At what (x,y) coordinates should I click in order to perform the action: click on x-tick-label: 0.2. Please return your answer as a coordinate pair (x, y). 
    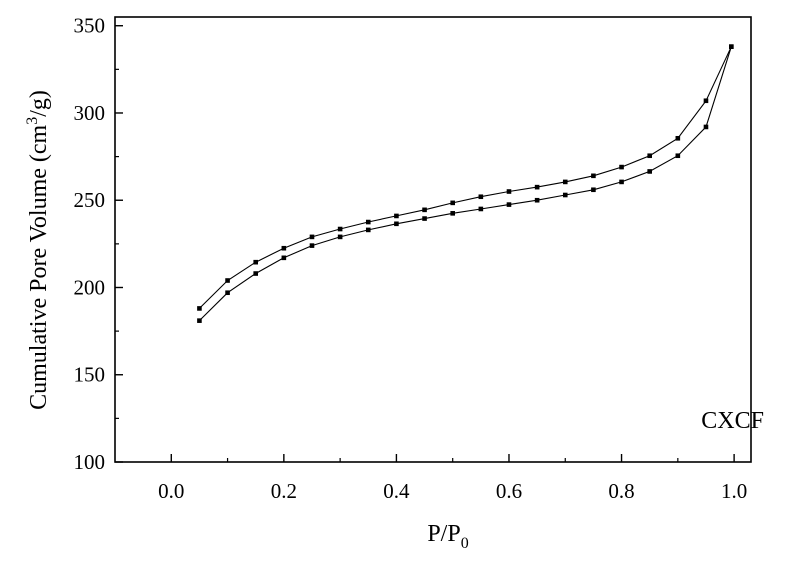
    Looking at the image, I should click on (284, 491).